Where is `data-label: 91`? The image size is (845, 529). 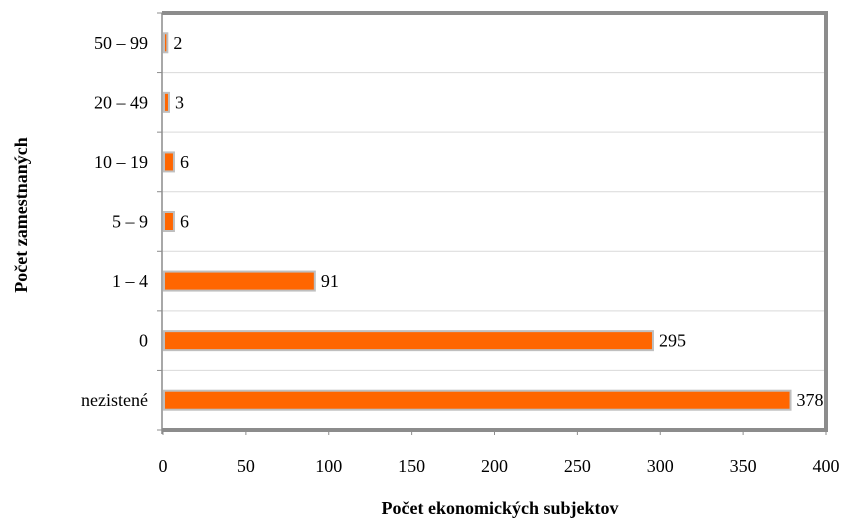
data-label: 91 is located at coordinates (330, 281).